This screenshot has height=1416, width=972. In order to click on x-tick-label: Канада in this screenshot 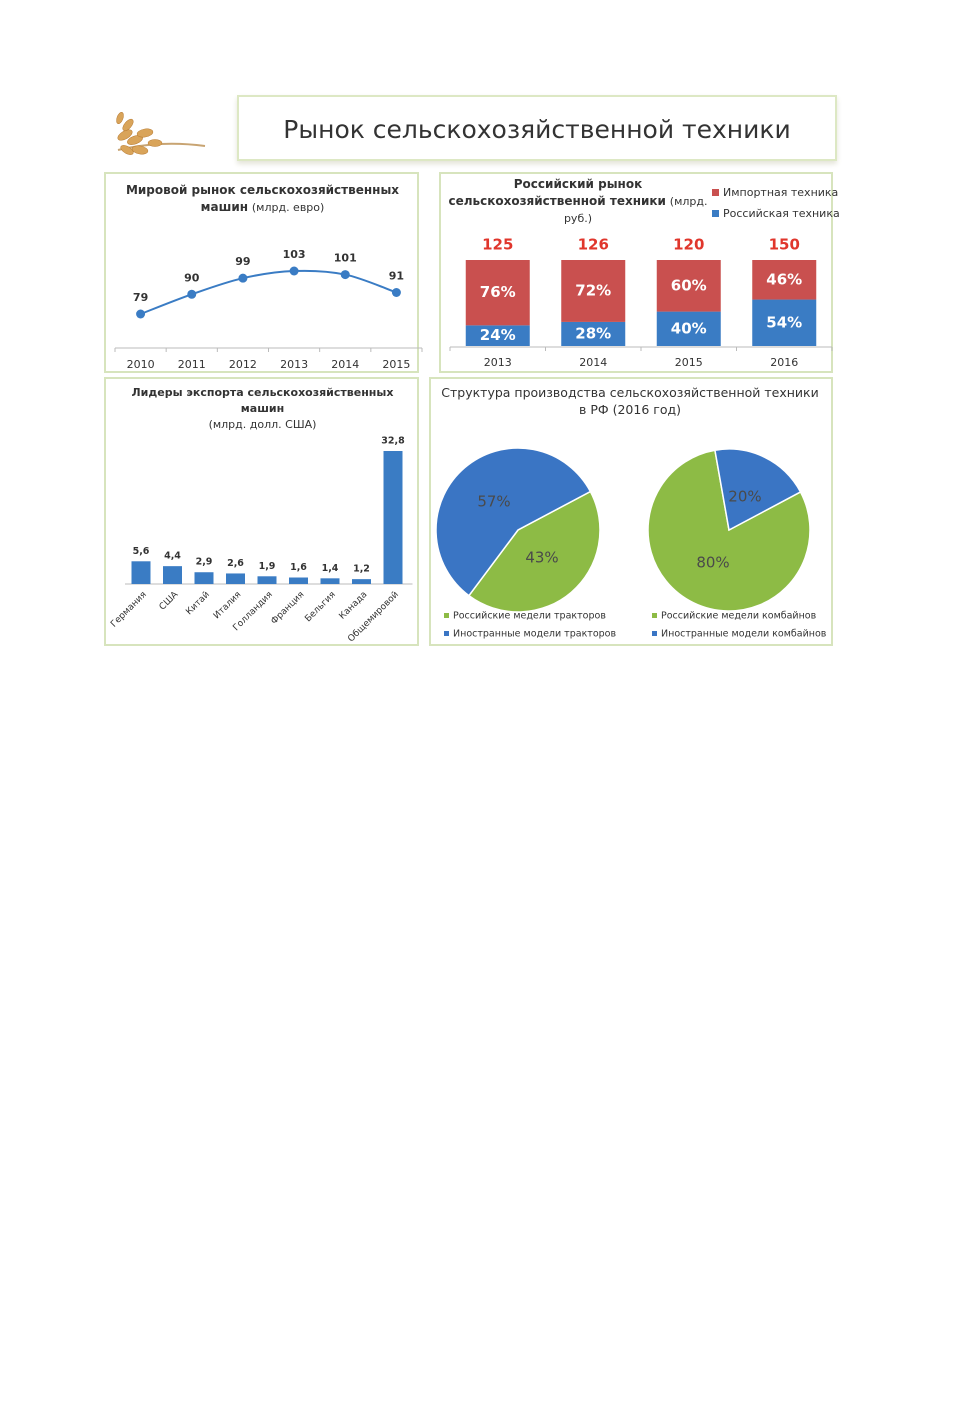, I will do `click(354, 606)`.